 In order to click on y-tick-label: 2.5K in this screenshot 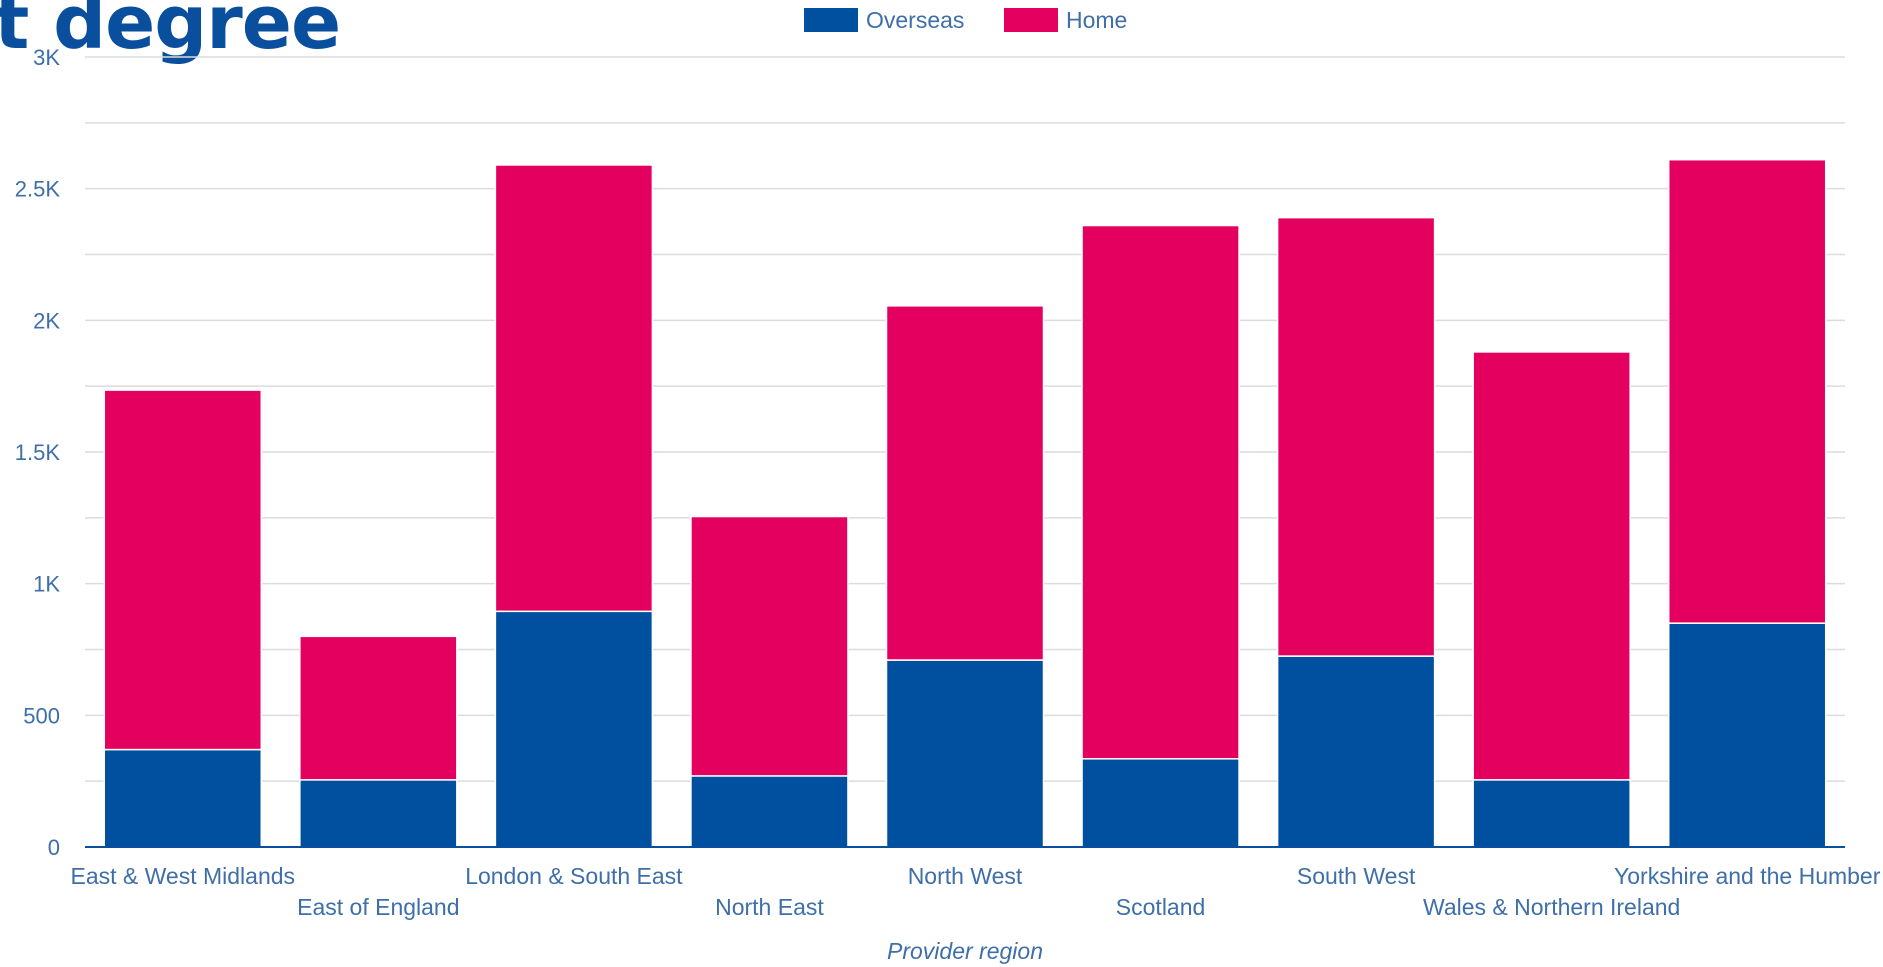, I will do `click(38, 189)`.